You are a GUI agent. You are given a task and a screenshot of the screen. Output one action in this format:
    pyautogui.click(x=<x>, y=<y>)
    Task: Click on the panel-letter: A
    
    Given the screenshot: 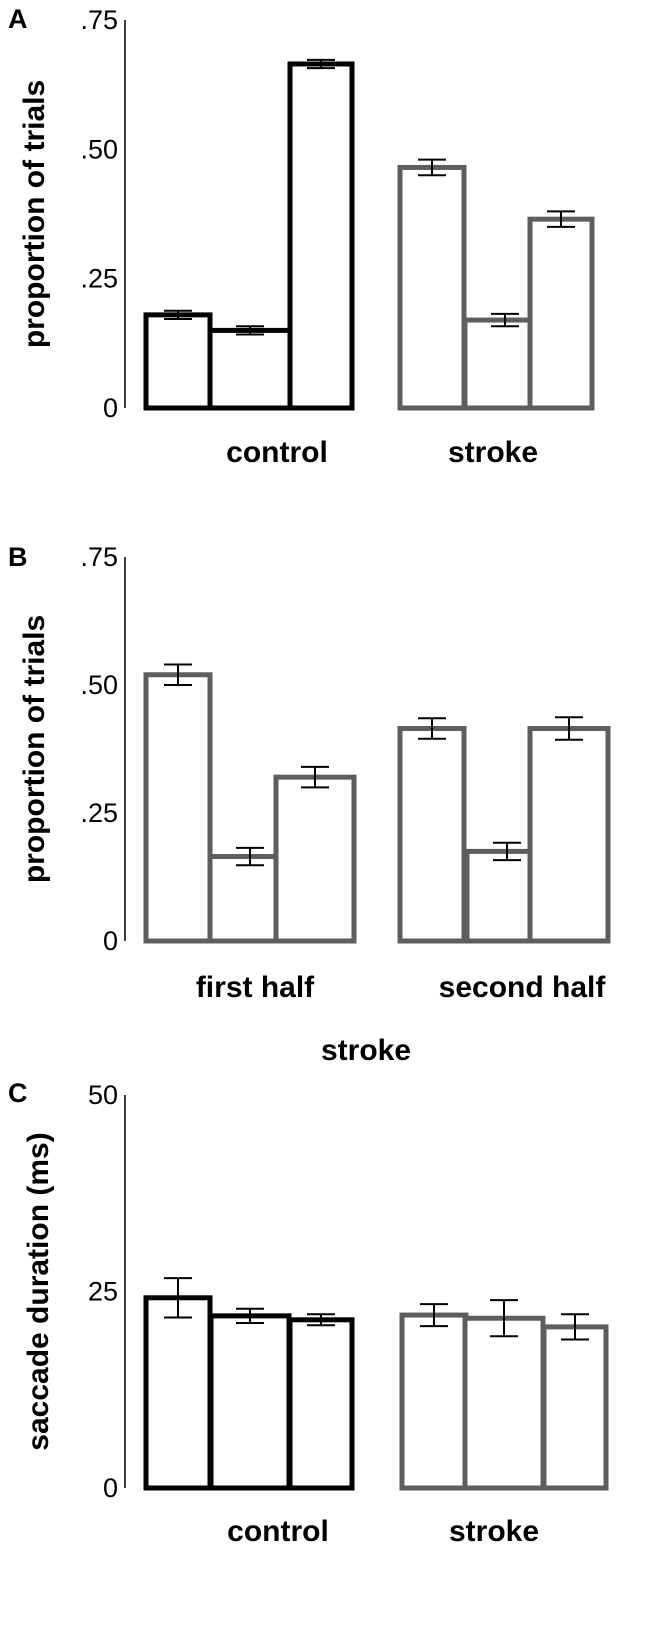 What is the action you would take?
    pyautogui.click(x=18, y=19)
    